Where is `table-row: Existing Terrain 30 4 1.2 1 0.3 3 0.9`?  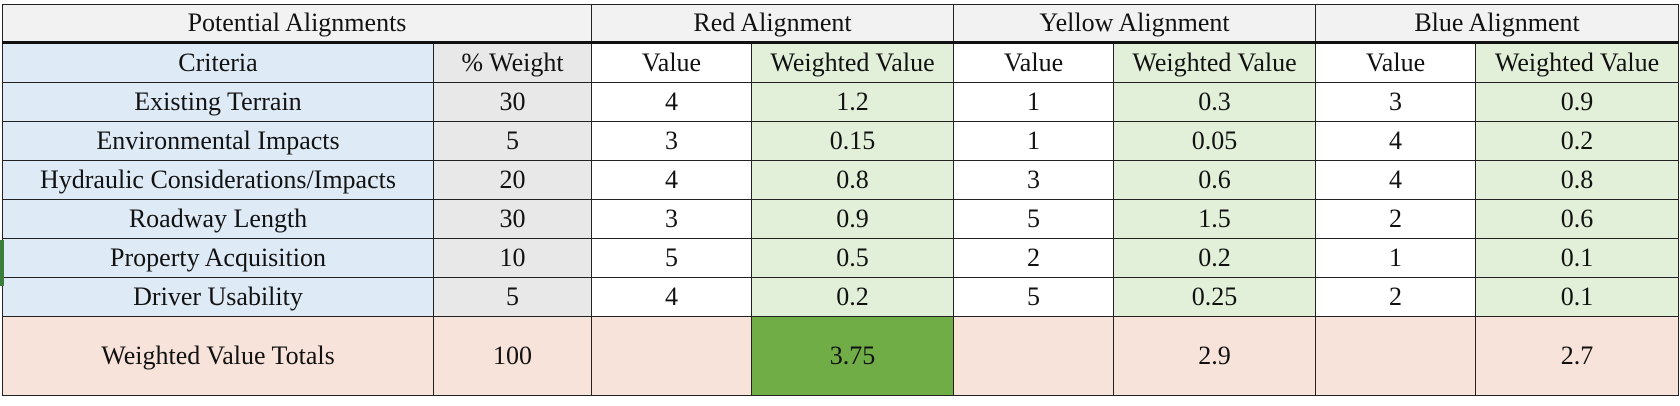
table-row: Existing Terrain 30 4 1.2 1 0.3 3 0.9 is located at coordinates (841, 102).